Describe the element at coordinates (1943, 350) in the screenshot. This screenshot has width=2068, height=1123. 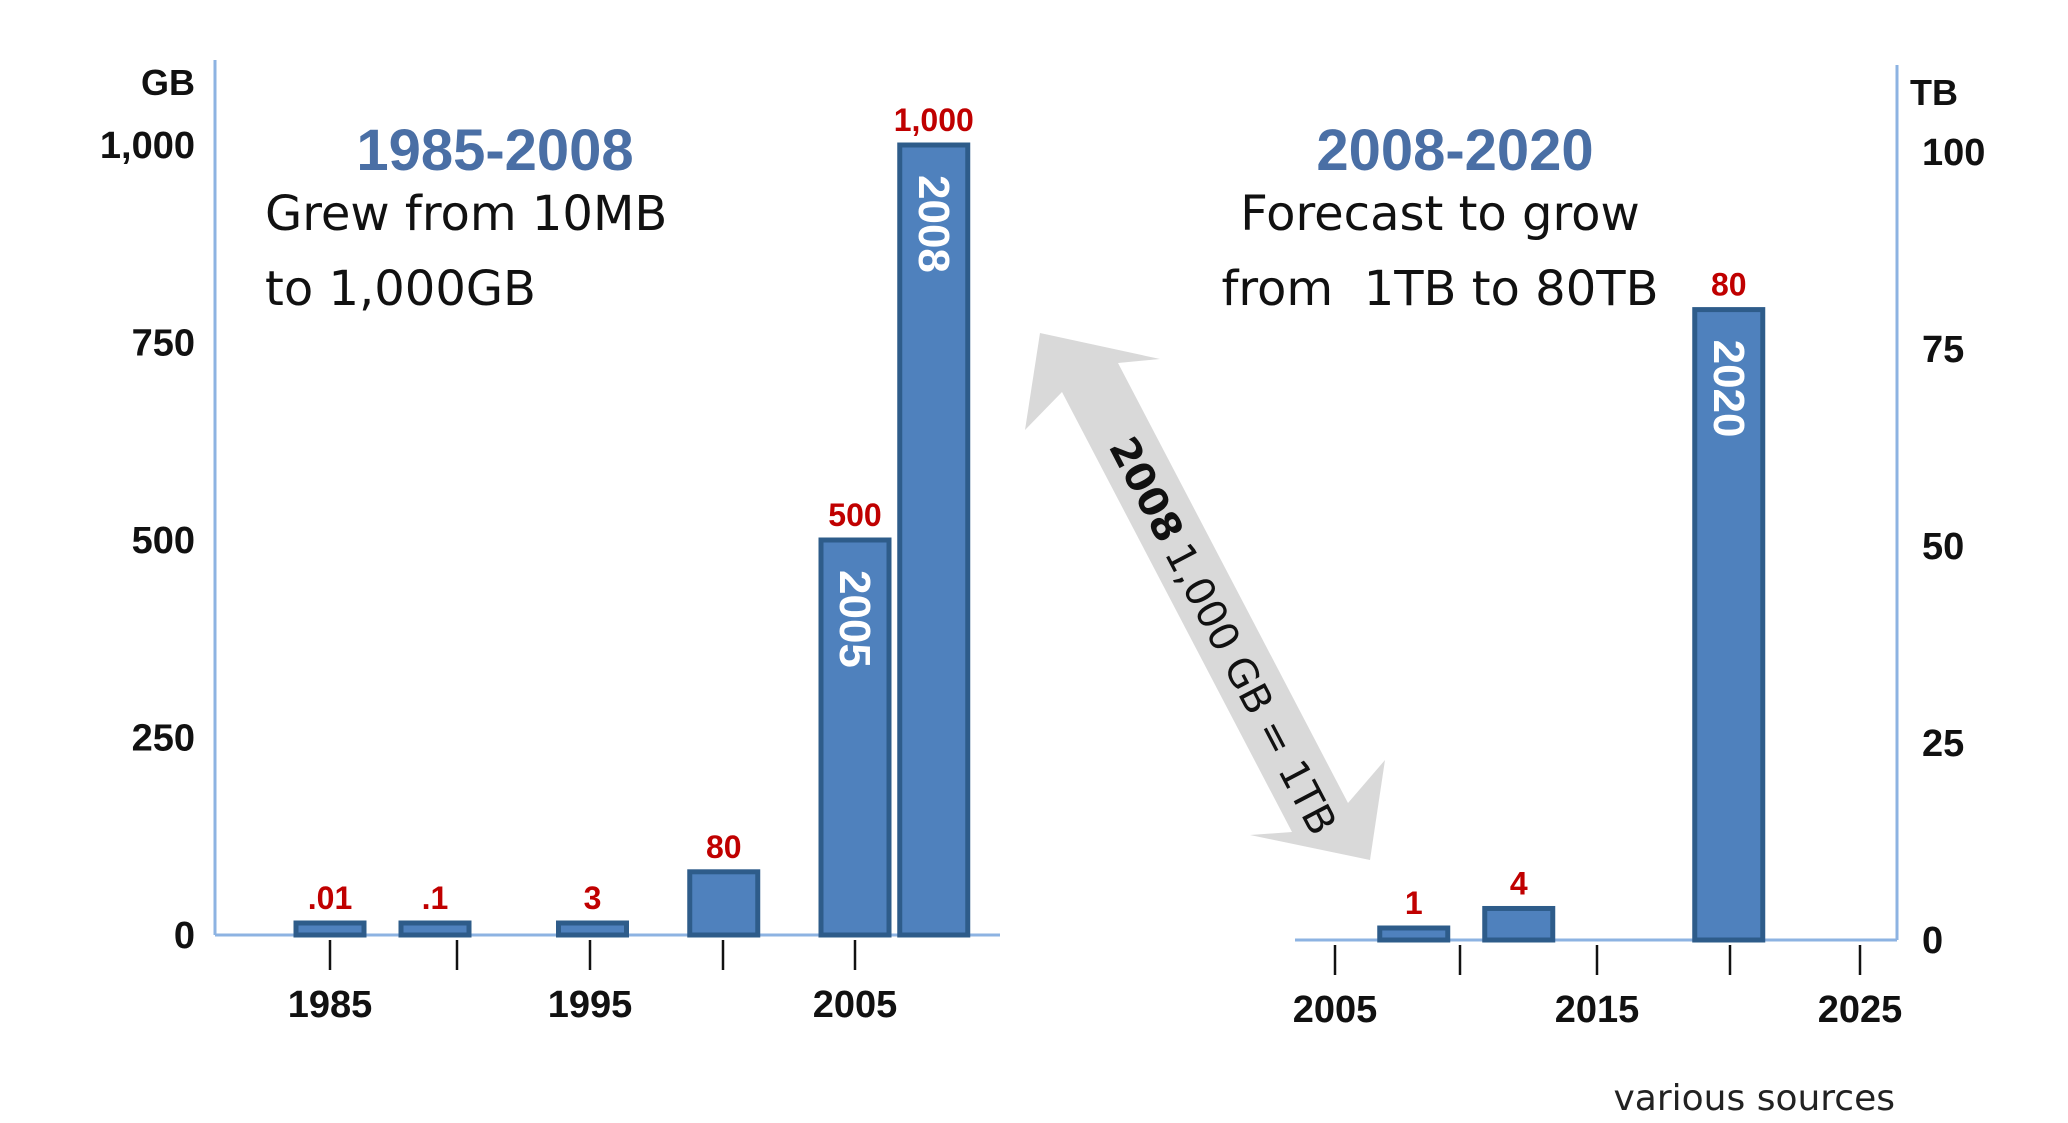
I see `right-y-tick-label: 75` at that location.